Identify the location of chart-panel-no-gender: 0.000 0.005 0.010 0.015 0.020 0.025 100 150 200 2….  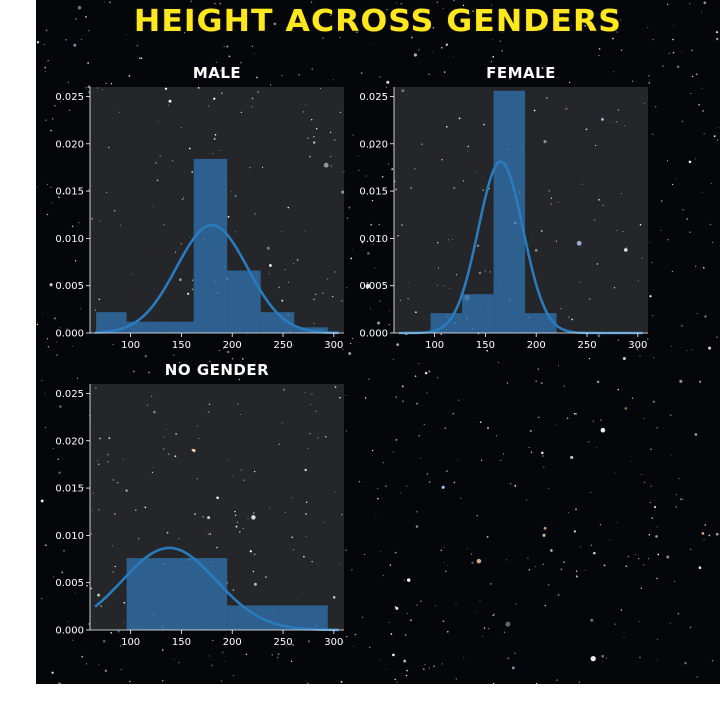
(199, 516).